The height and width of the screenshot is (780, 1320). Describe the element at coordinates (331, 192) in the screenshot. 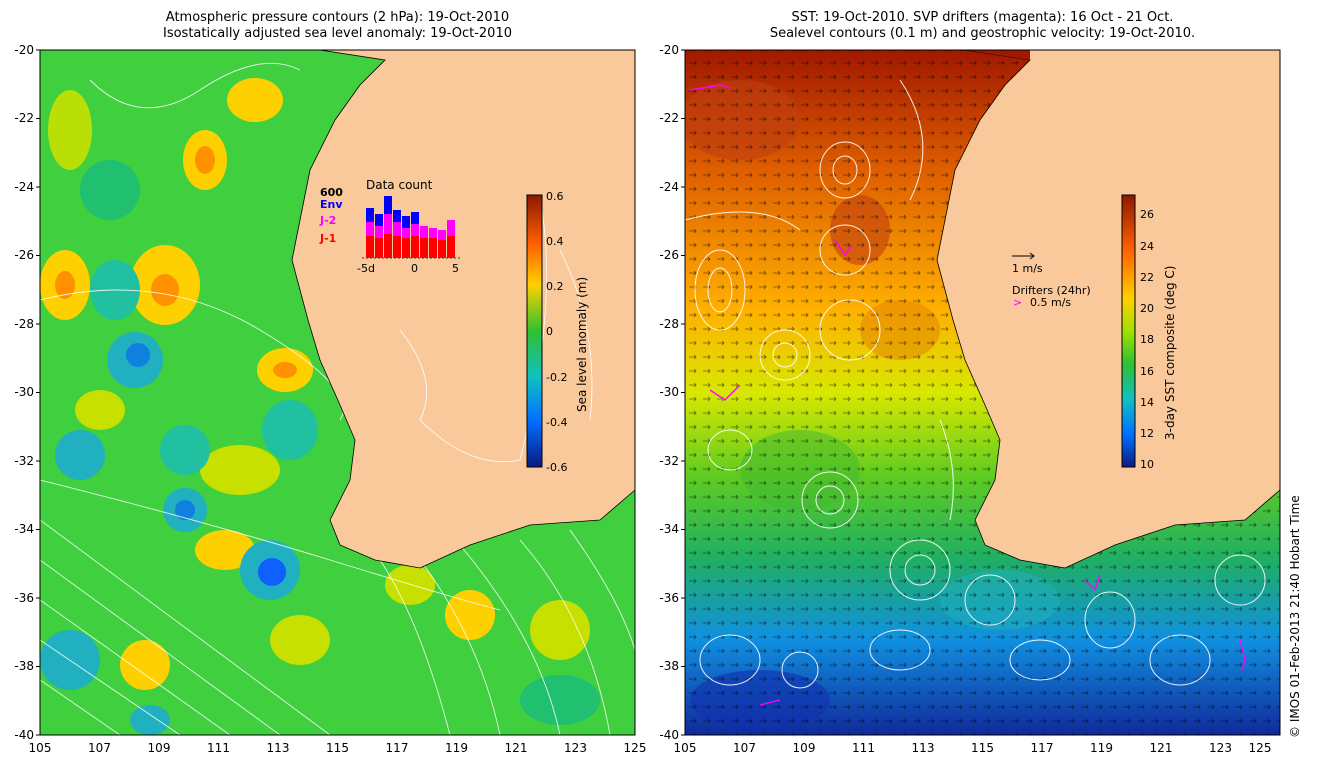

I see `inset-max-label: 600` at that location.